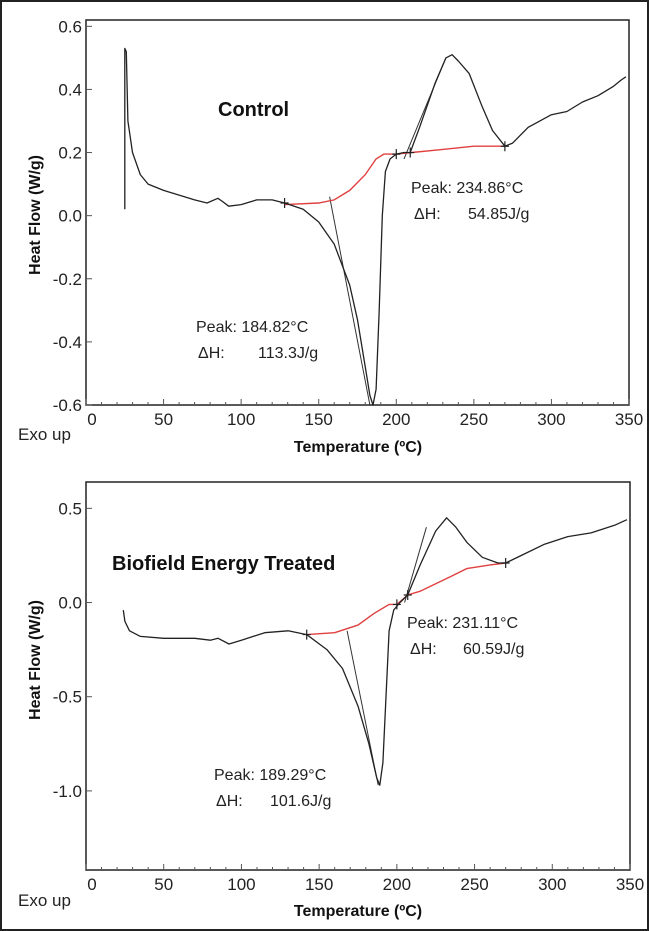  What do you see at coordinates (70, 153) in the screenshot?
I see `y-tick-label: 0.2` at bounding box center [70, 153].